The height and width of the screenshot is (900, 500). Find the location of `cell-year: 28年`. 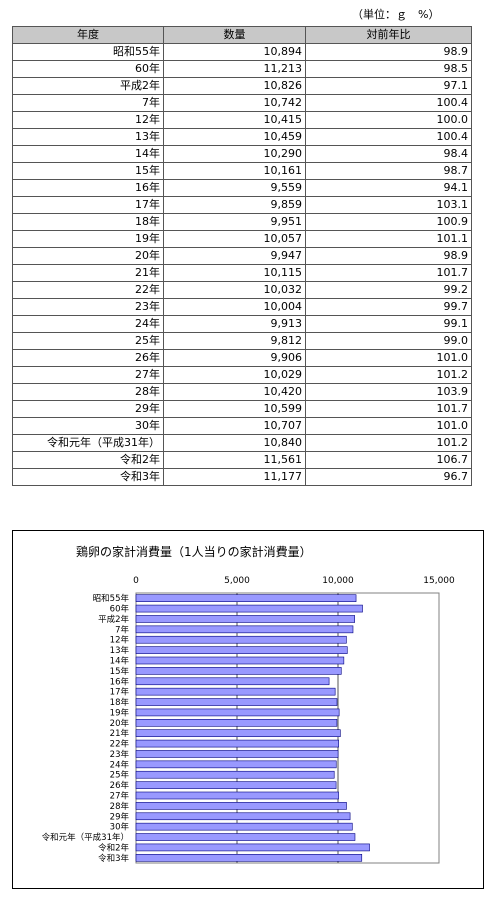

cell-year: 28年 is located at coordinates (88, 392).